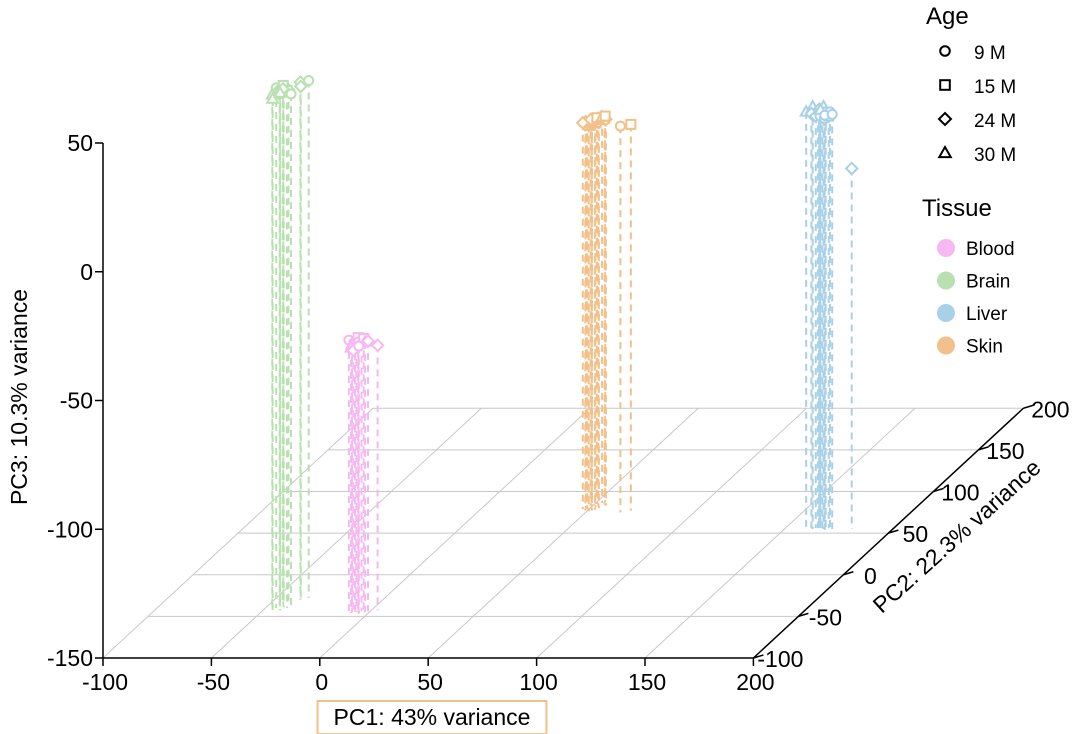  Describe the element at coordinates (213, 682) in the screenshot. I see `x-axis-tick-label: -50` at that location.